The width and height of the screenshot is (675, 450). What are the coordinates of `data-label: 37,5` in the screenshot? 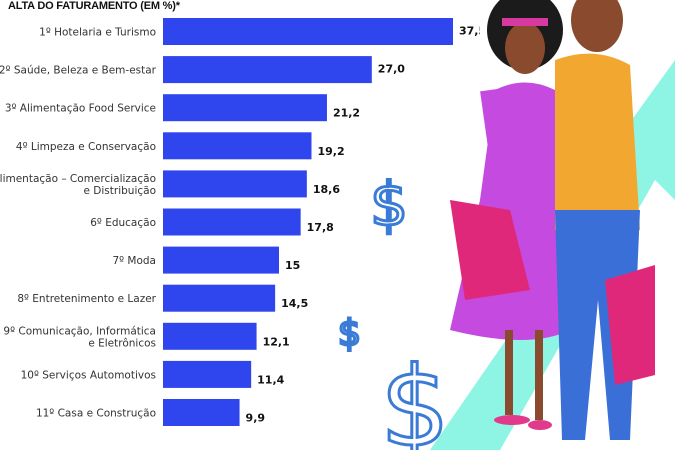 It's located at (469, 31).